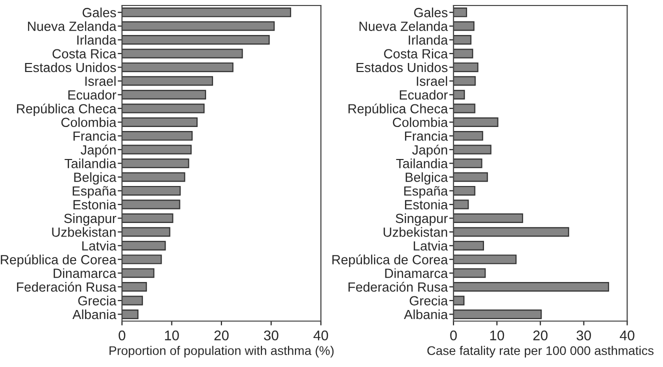  What do you see at coordinates (430, 151) in the screenshot?
I see `y-tick-label: Japón` at bounding box center [430, 151].